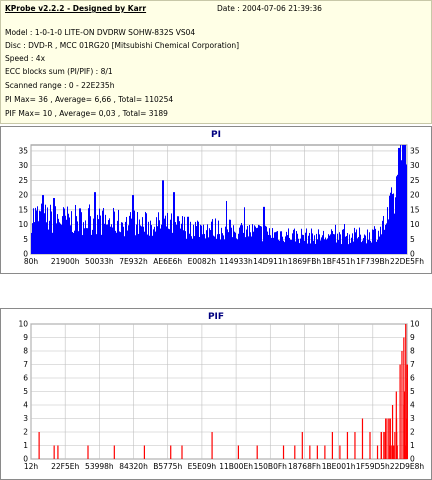 The height and width of the screenshot is (480, 432). Describe the element at coordinates (25, 364) in the screenshot. I see `y-tick-label-left: 7` at that location.